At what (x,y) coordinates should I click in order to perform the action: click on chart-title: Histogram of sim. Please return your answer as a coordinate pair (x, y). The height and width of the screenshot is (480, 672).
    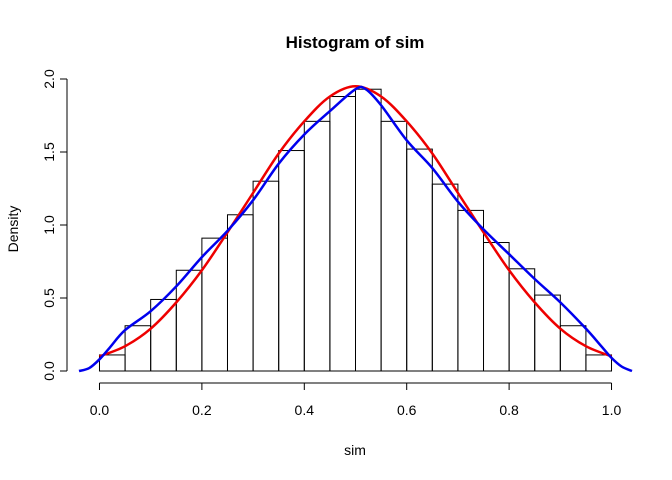
    Looking at the image, I should click on (355, 42).